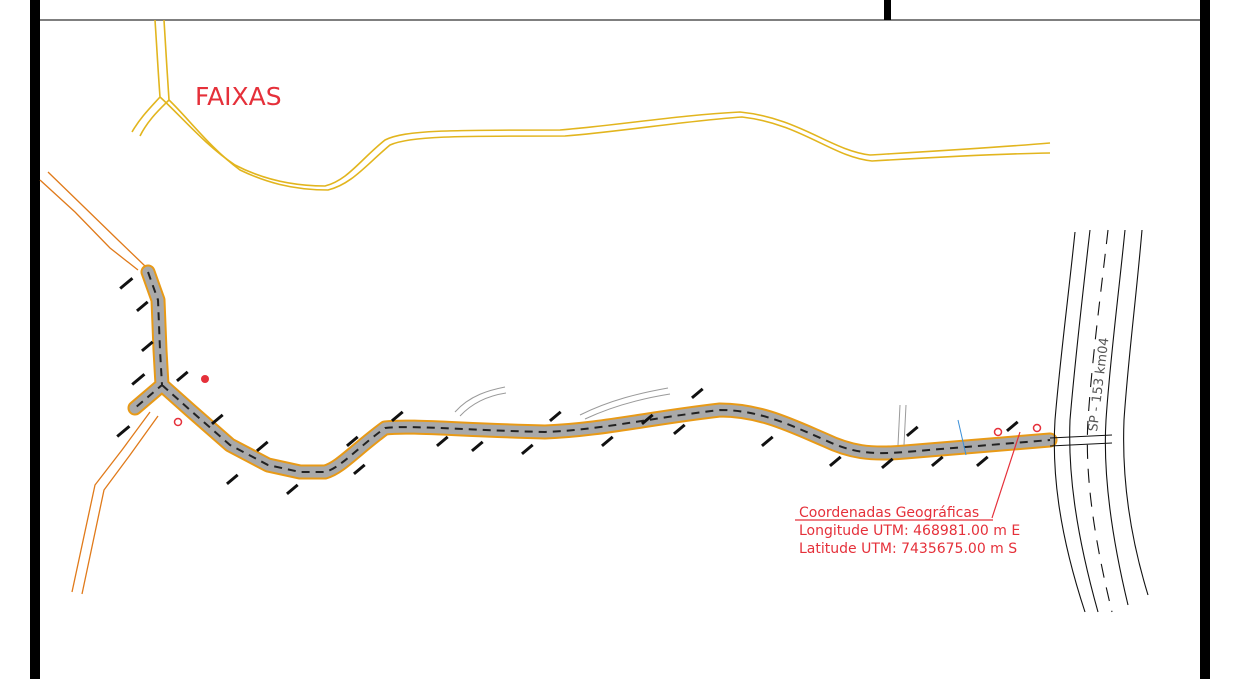 The width and height of the screenshot is (1248, 679). What do you see at coordinates (908, 549) in the screenshot?
I see `coordinates-latitude: Latitude UTM: 7435675.00 m S` at bounding box center [908, 549].